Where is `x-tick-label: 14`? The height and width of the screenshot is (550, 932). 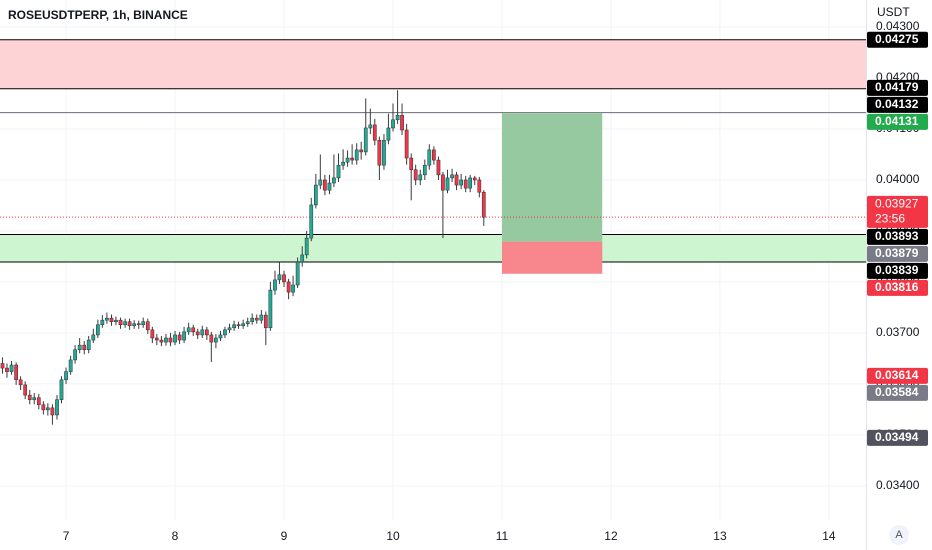
x-tick-label: 14 is located at coordinates (829, 536).